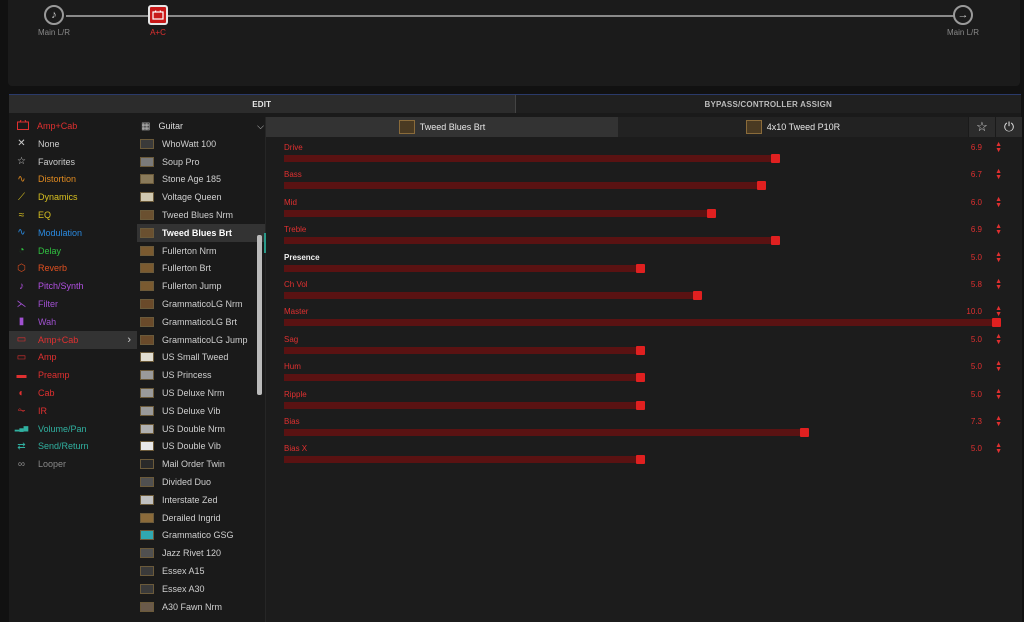 The width and height of the screenshot is (1024, 622). I want to click on model-item: US Princess, so click(201, 375).